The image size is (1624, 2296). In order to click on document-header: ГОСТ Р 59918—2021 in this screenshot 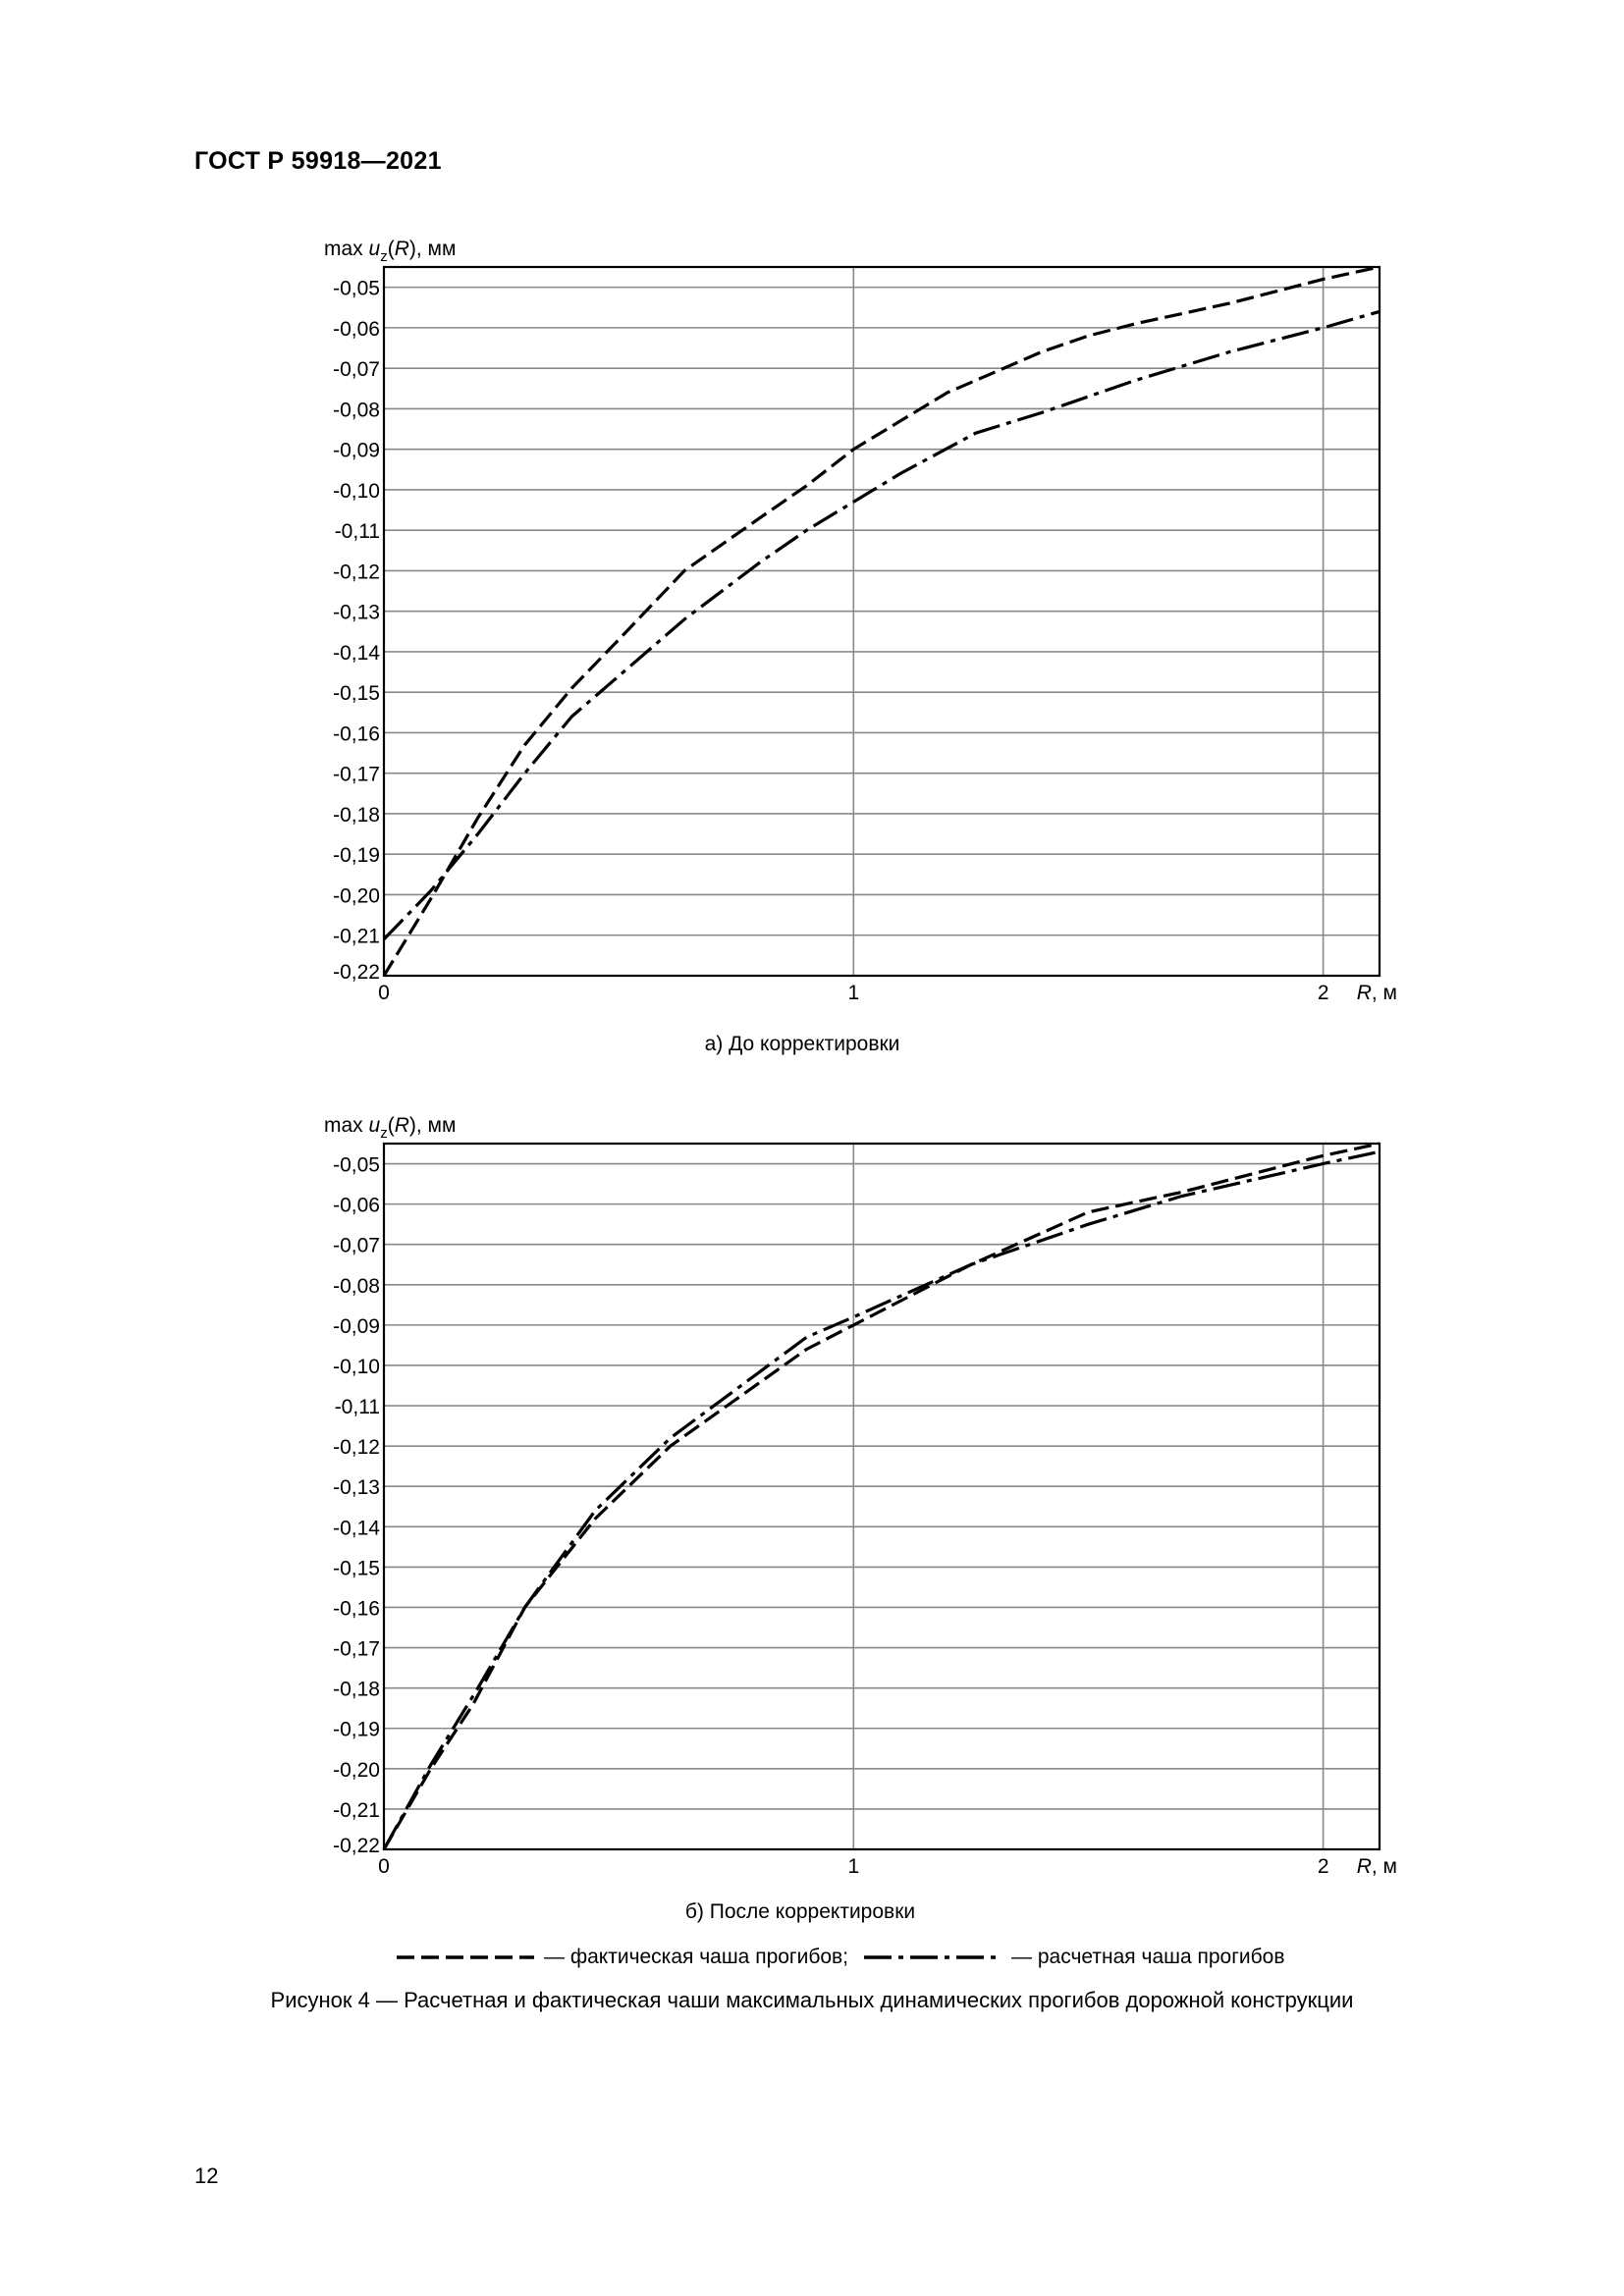, I will do `click(318, 161)`.